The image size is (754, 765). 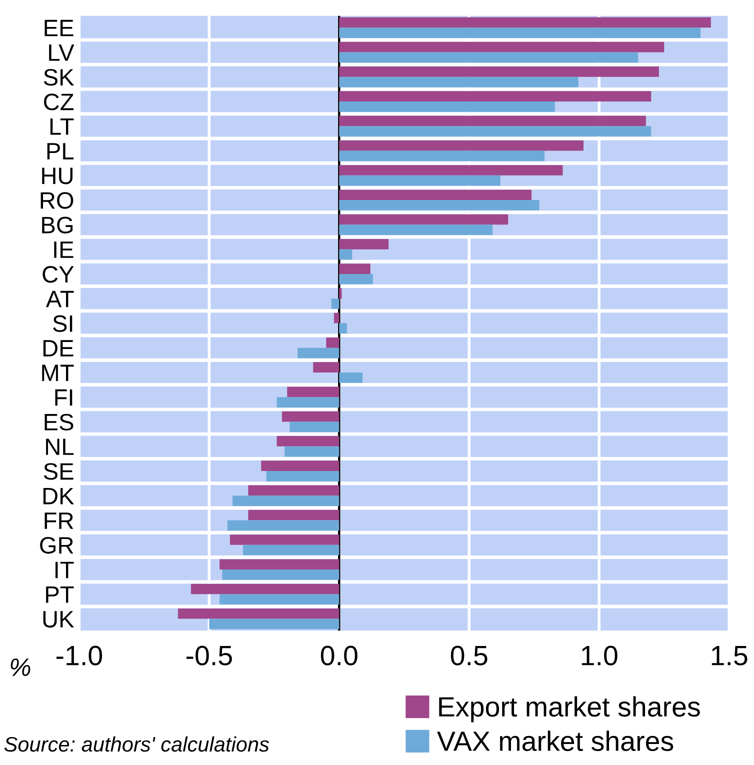 What do you see at coordinates (730, 656) in the screenshot?
I see `x-tick-label: 1.5` at bounding box center [730, 656].